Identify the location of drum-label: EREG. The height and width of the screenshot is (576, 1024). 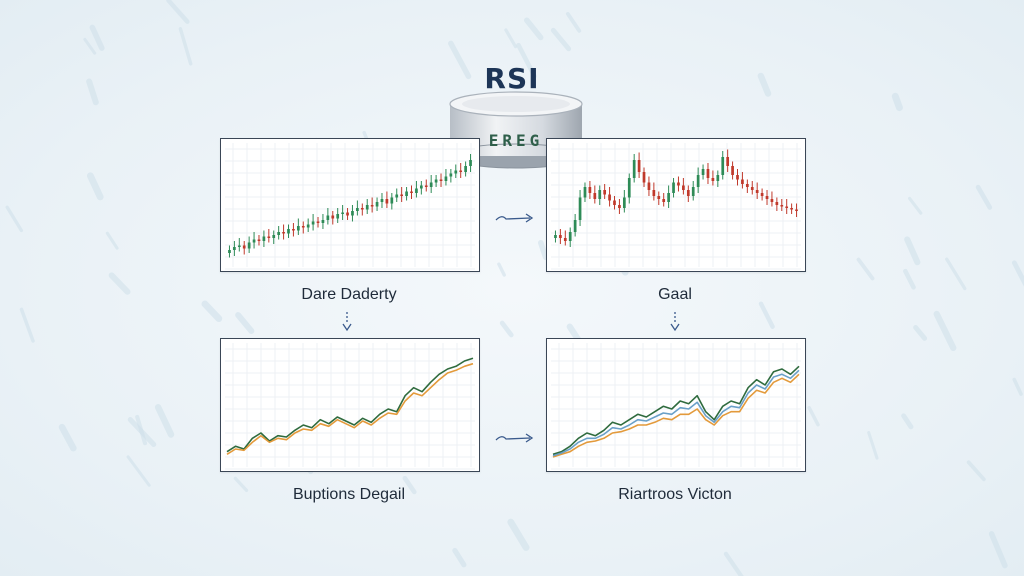
(516, 140).